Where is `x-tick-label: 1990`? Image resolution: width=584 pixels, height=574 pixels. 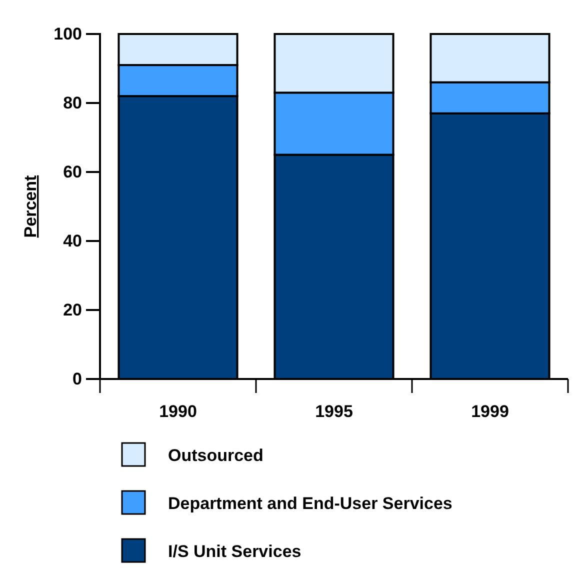
x-tick-label: 1990 is located at coordinates (178, 411).